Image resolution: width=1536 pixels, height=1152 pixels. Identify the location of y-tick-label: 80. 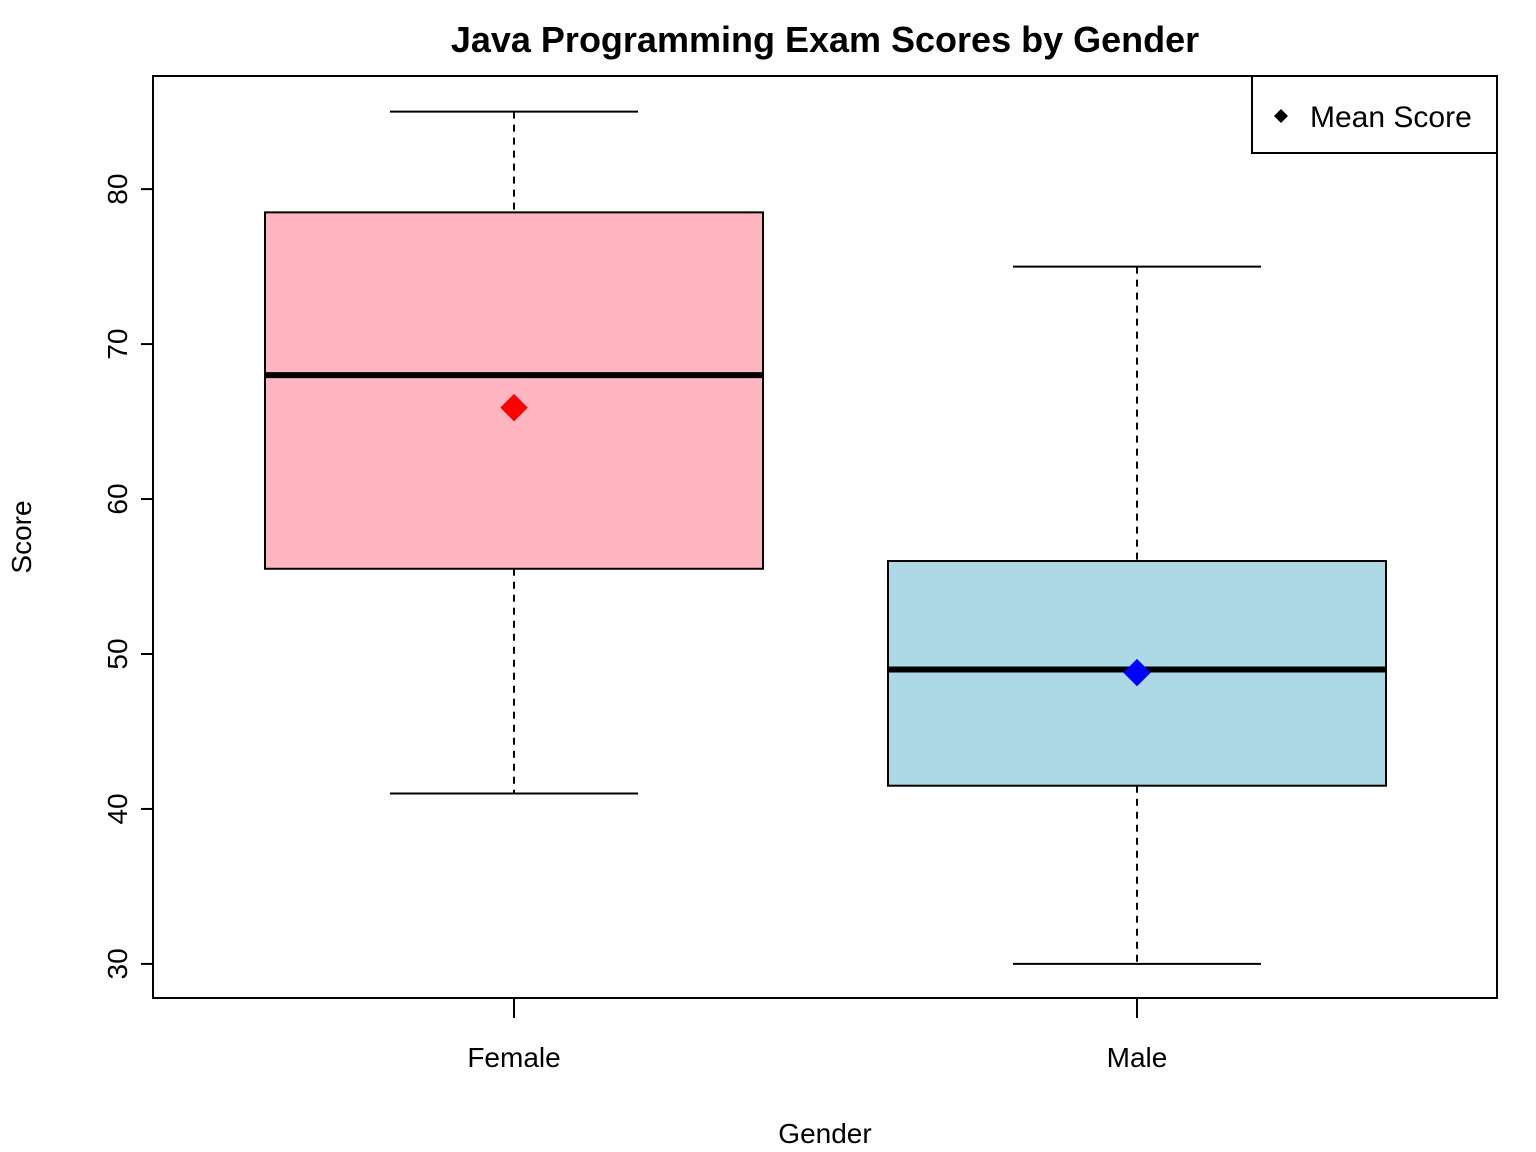
(117, 189).